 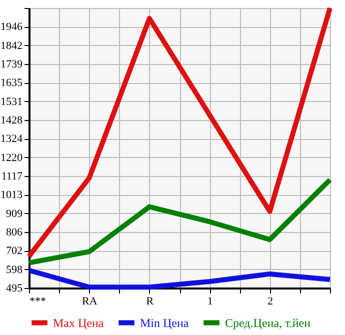 I want to click on y-tick-label: 495, so click(x=14, y=288).